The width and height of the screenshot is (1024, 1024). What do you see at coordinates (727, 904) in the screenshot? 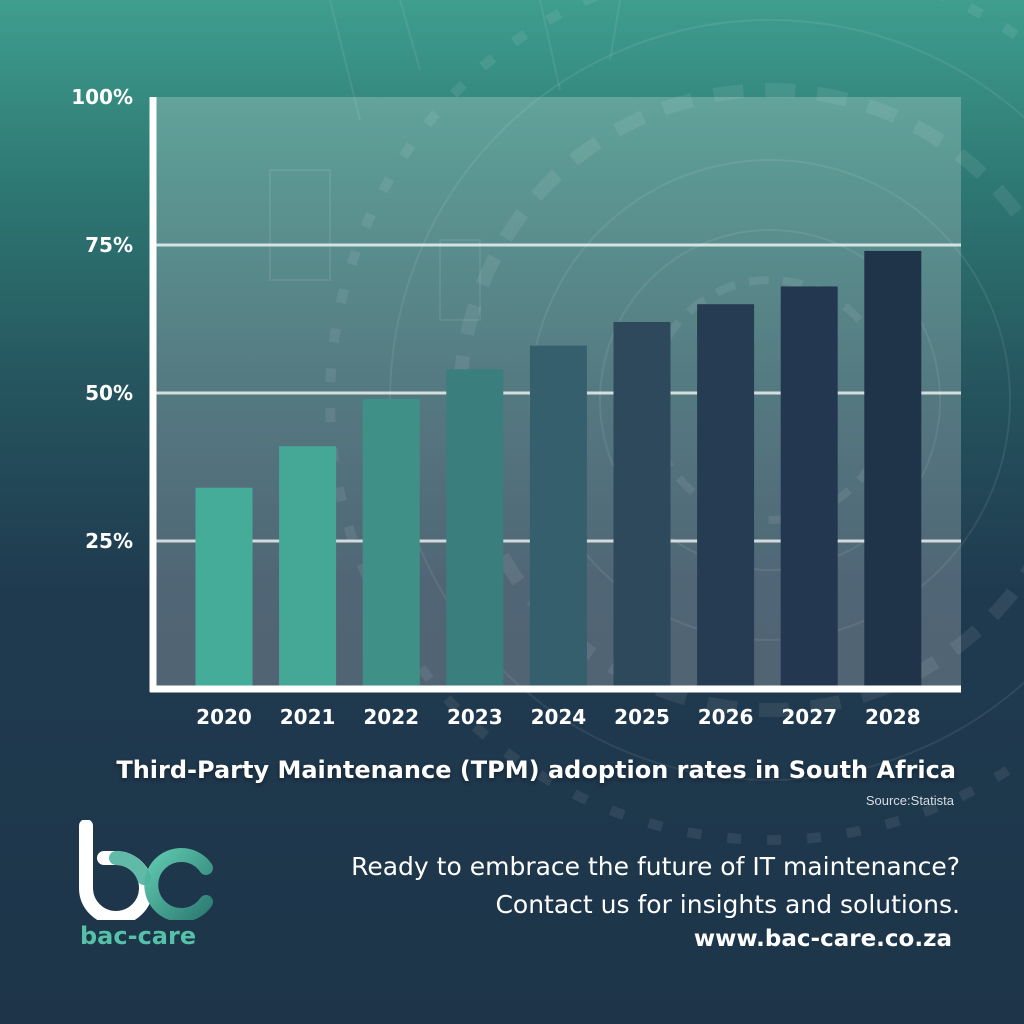
I see `cta-line-2: Contact us for insights and solutions.` at bounding box center [727, 904].